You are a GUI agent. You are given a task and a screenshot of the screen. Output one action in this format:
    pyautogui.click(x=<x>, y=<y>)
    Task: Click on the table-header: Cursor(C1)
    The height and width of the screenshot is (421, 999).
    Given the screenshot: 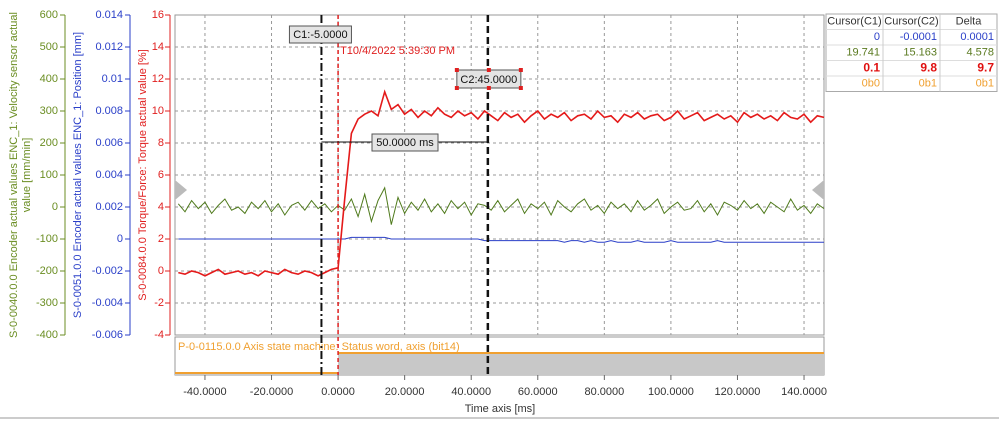 What is the action you would take?
    pyautogui.click(x=854, y=22)
    